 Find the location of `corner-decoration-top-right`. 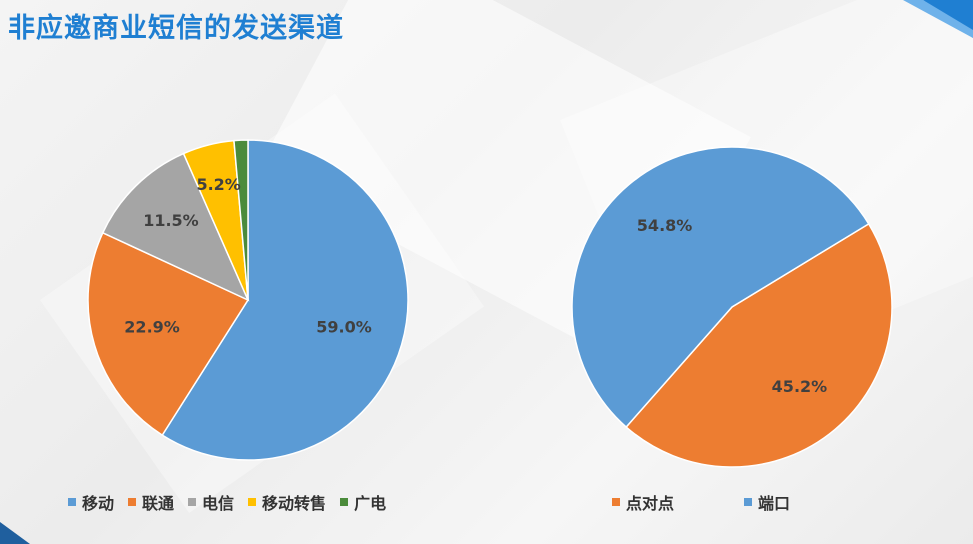

corner-decoration-top-right is located at coordinates (938, 19).